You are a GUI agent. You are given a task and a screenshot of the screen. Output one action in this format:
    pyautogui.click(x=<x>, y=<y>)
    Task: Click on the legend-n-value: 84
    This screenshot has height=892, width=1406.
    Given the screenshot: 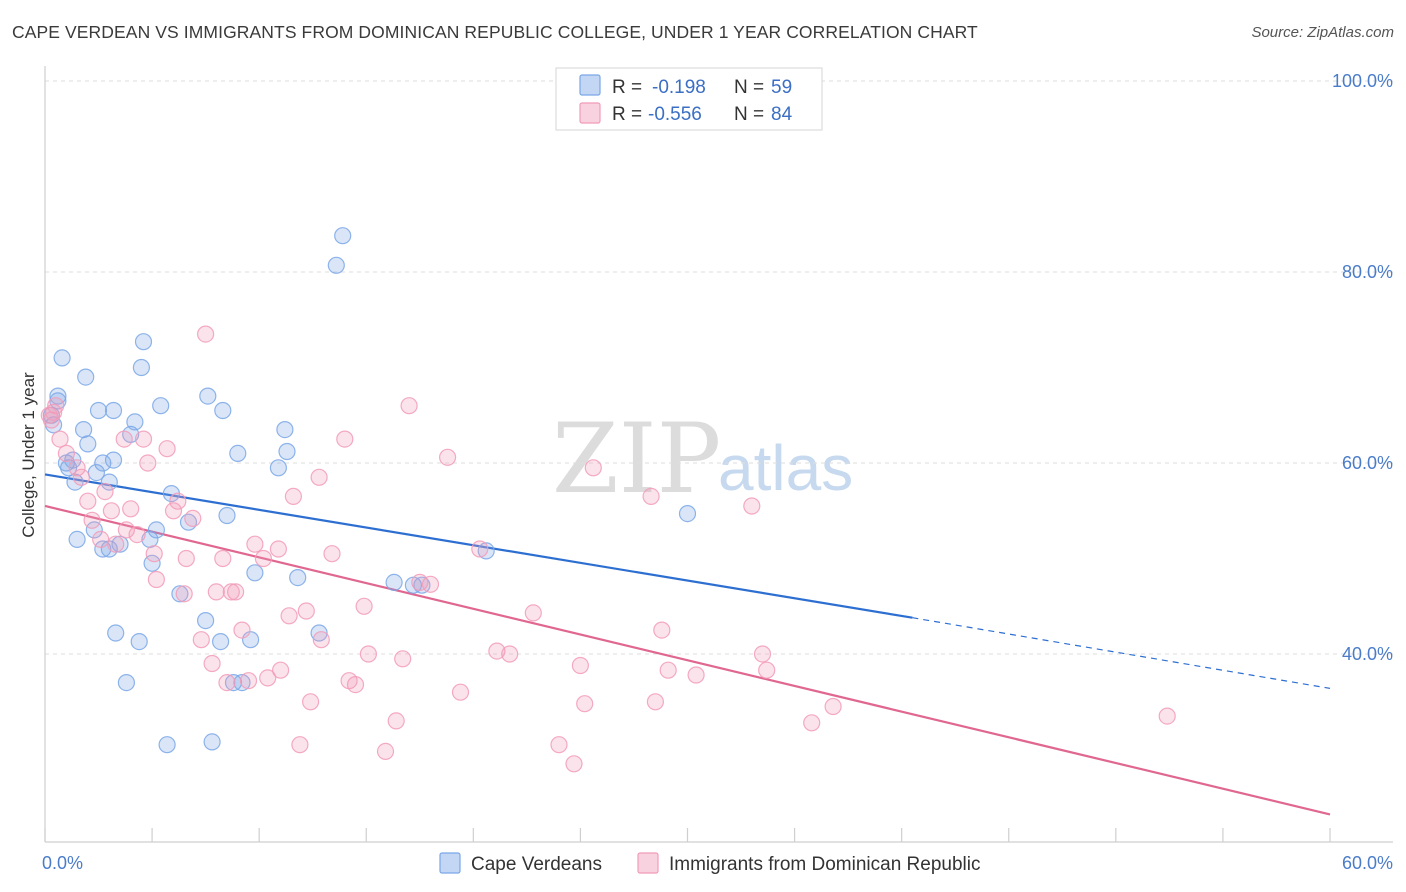 What is the action you would take?
    pyautogui.click(x=782, y=114)
    